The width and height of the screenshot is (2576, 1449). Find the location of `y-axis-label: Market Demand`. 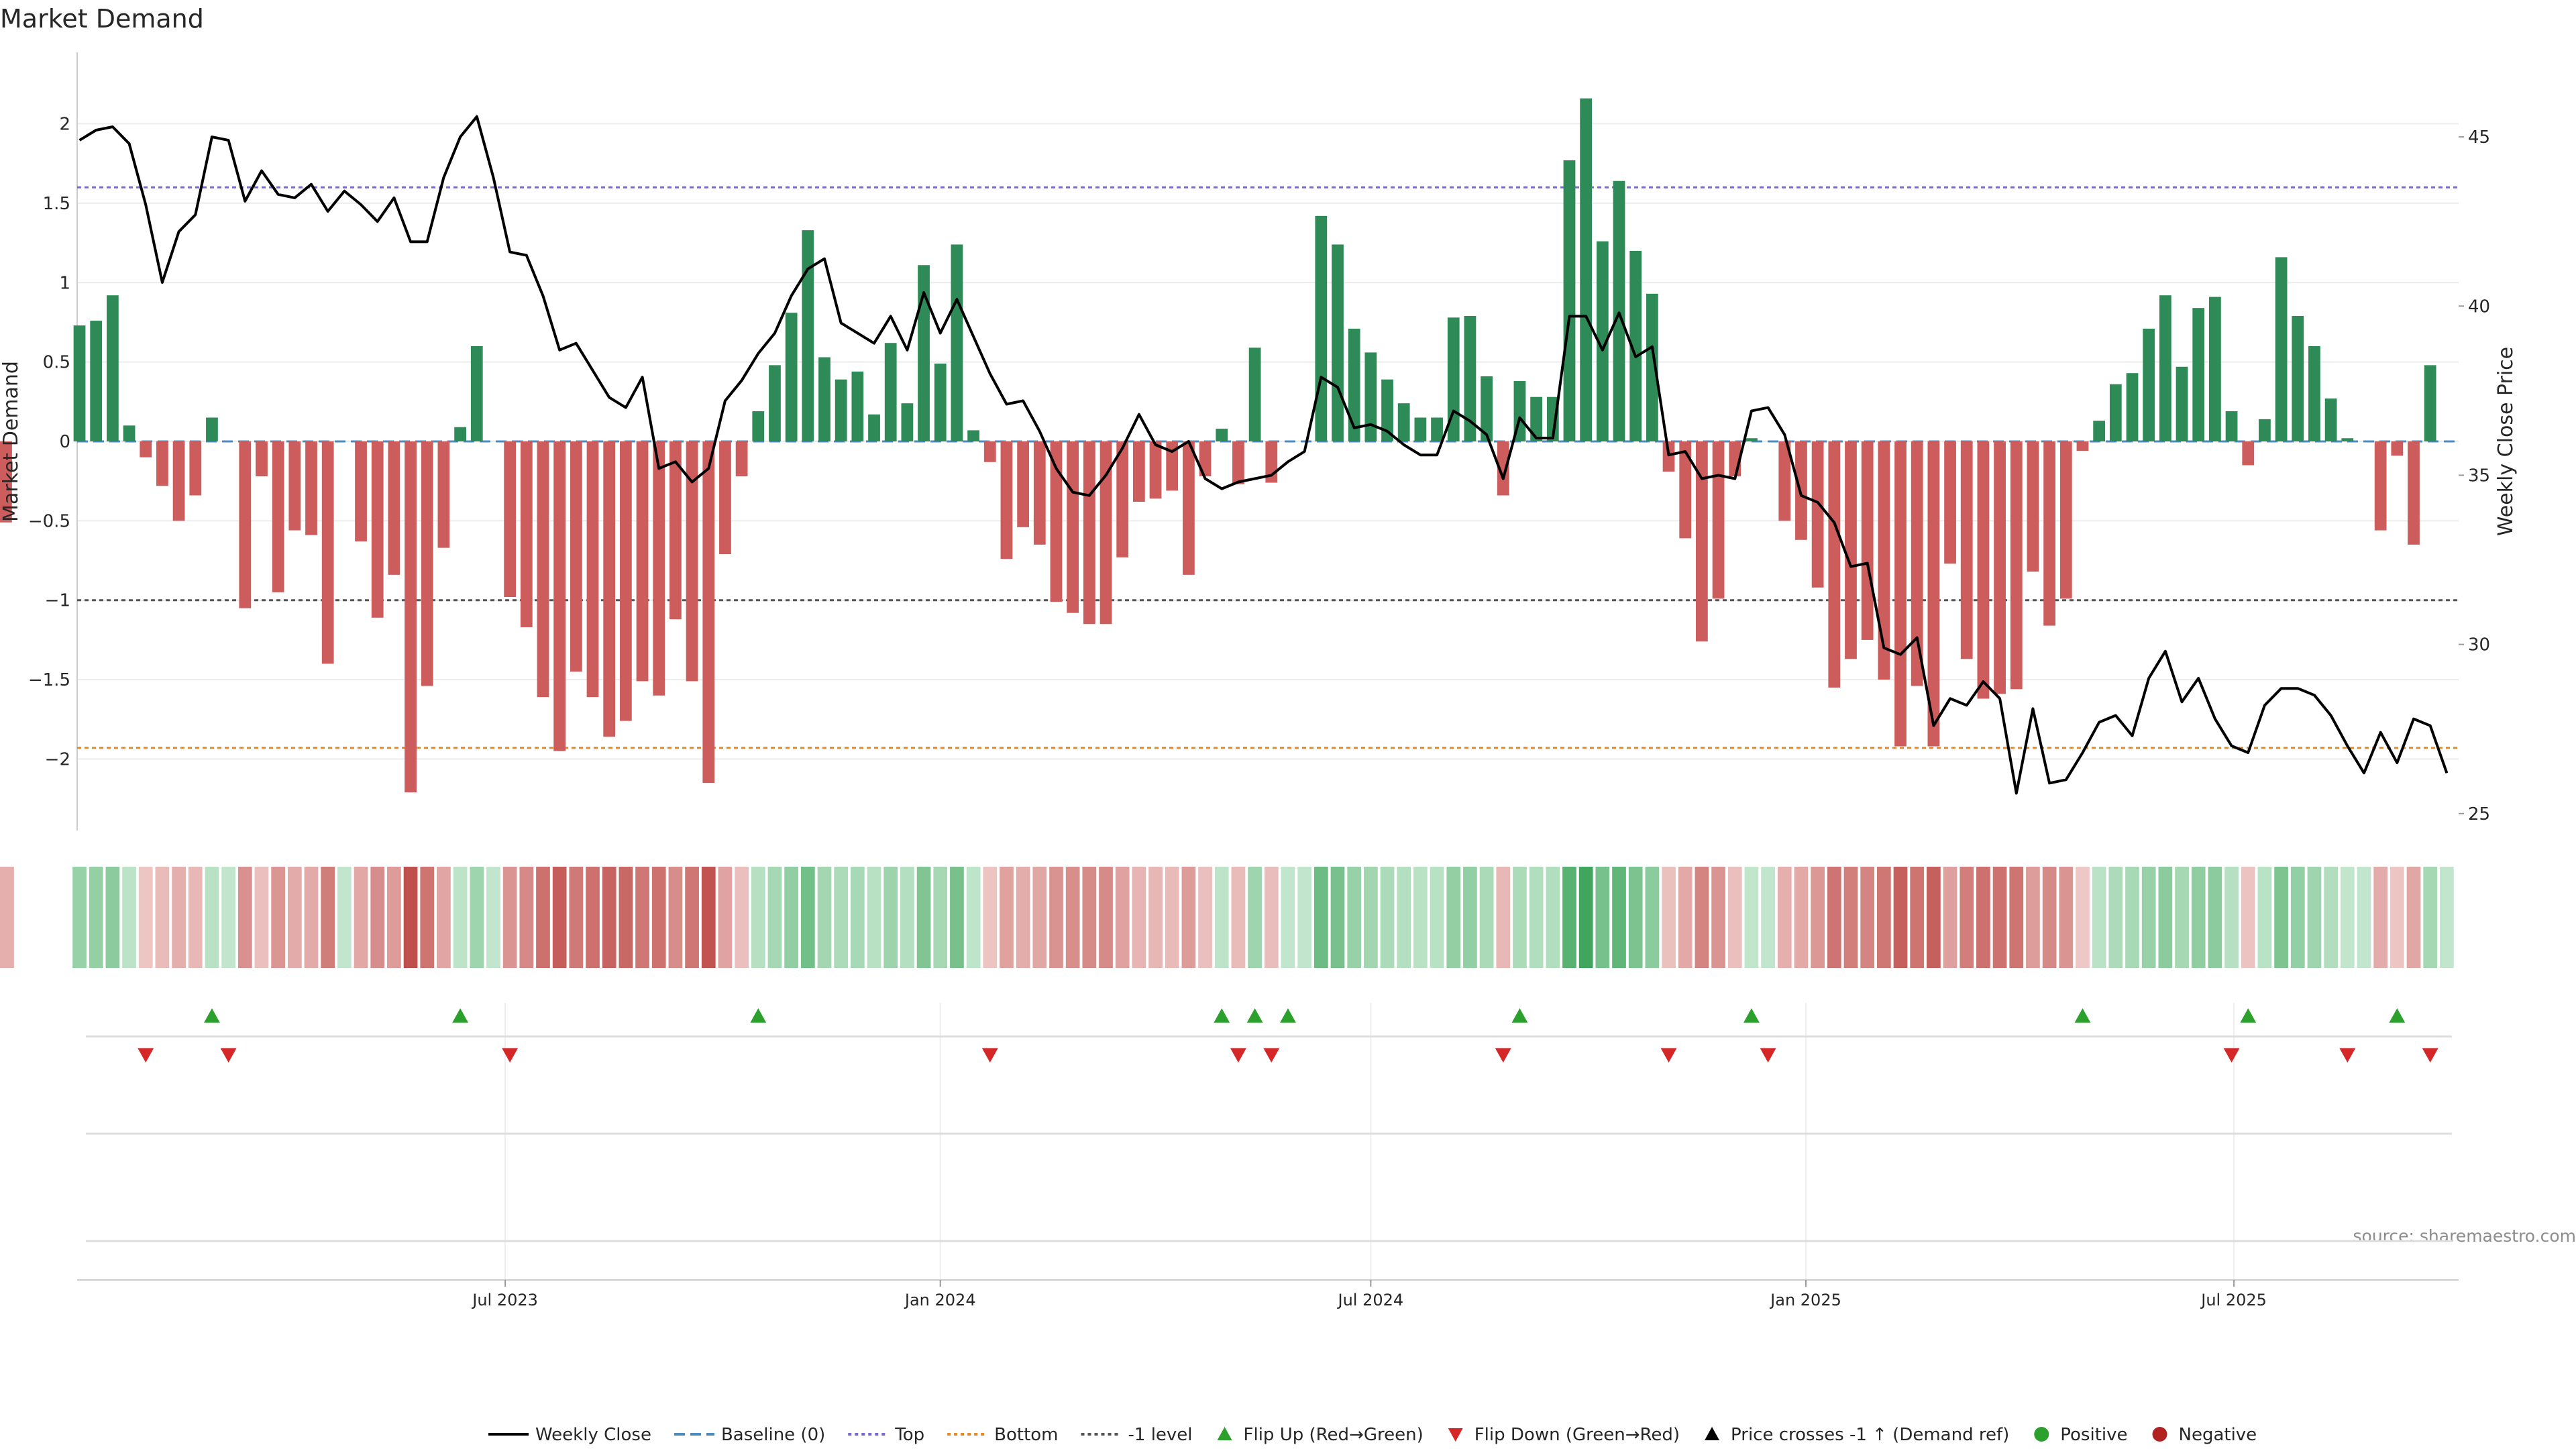

y-axis-label: Market Demand is located at coordinates (11, 441).